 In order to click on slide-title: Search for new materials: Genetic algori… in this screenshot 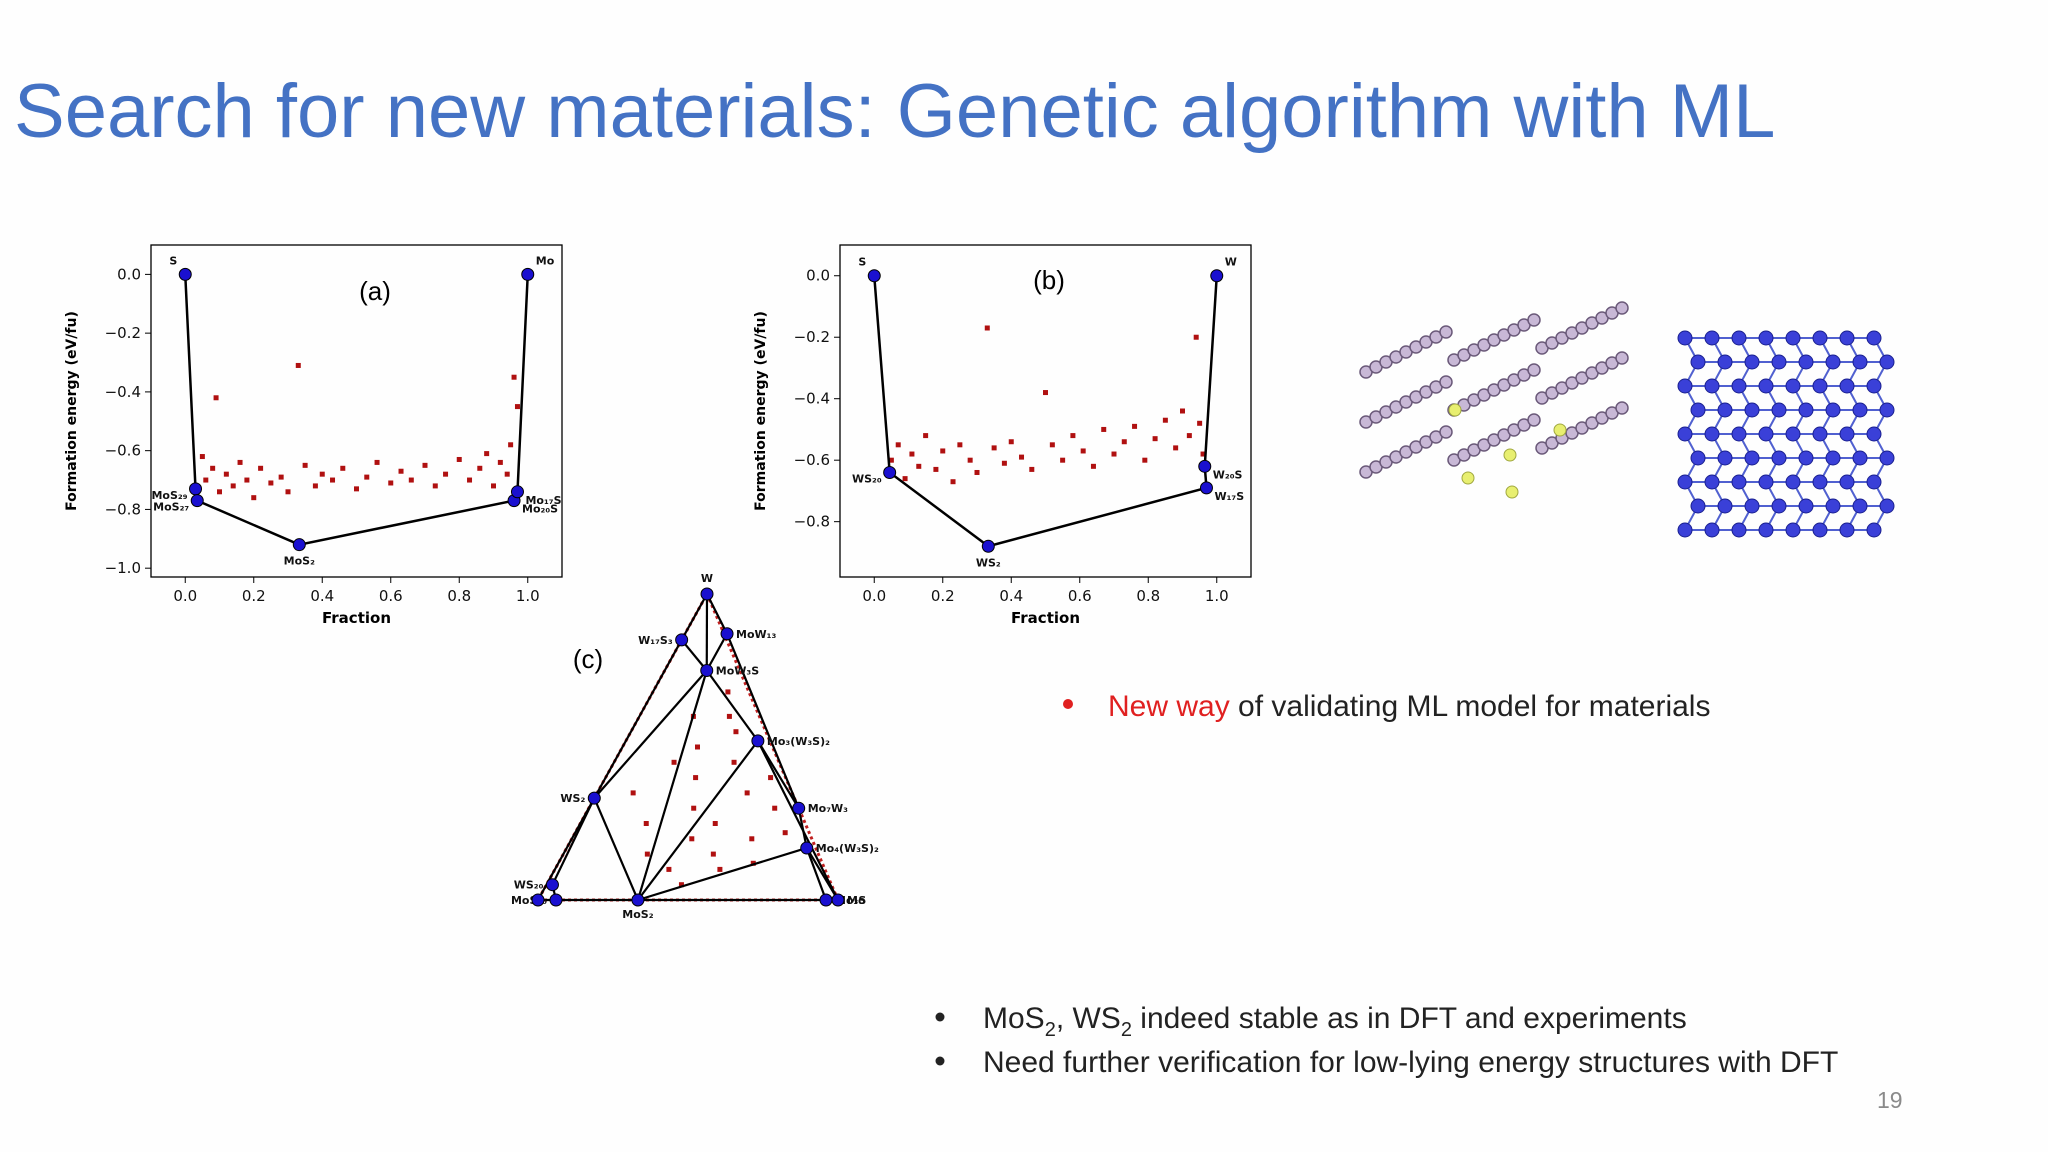, I will do `click(894, 111)`.